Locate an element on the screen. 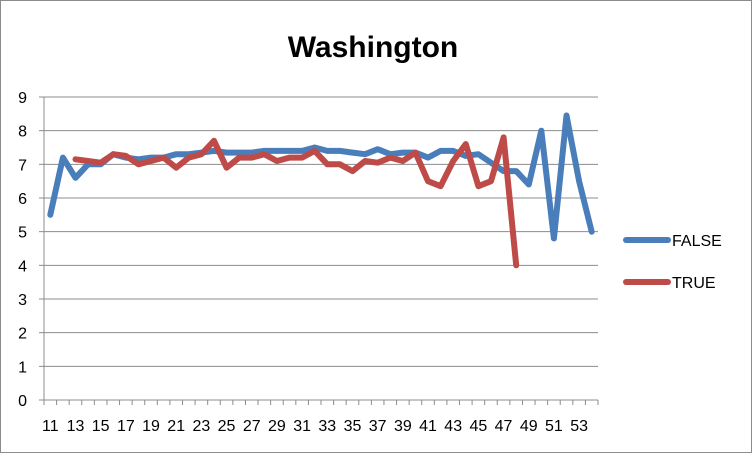 This screenshot has height=453, width=752. x-tick-label: 27 is located at coordinates (252, 426).